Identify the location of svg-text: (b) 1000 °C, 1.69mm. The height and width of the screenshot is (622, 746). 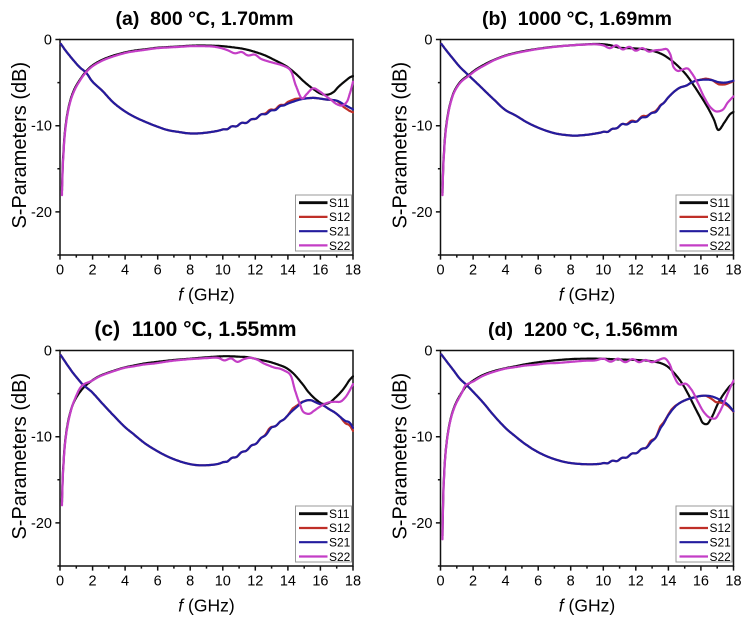
(577, 19).